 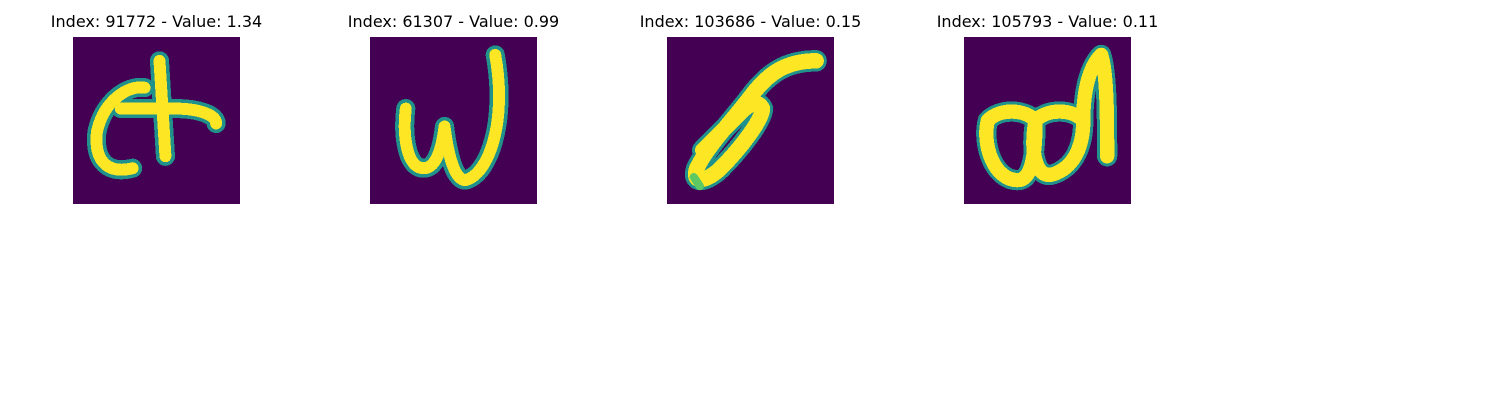 What do you see at coordinates (453, 21) in the screenshot?
I see `panel-title: Index: 61307 - Value: 0.99` at bounding box center [453, 21].